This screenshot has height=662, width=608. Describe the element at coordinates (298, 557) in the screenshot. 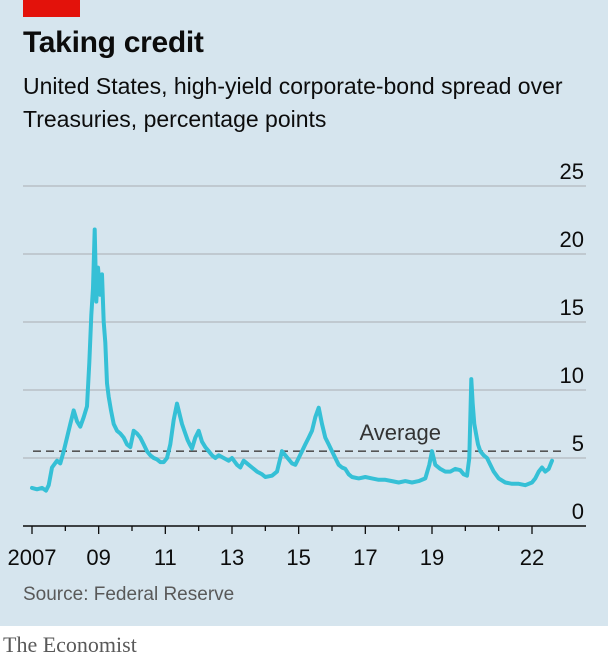

I see `x-tick-label: 15` at that location.